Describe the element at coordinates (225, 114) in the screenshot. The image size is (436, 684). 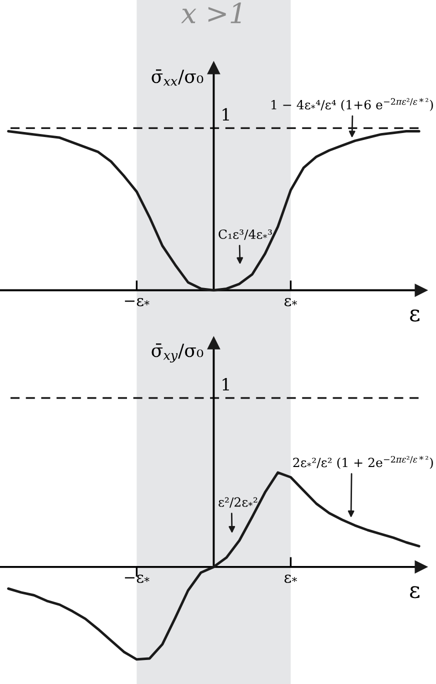
I see `ref-line-label: 1` at that location.